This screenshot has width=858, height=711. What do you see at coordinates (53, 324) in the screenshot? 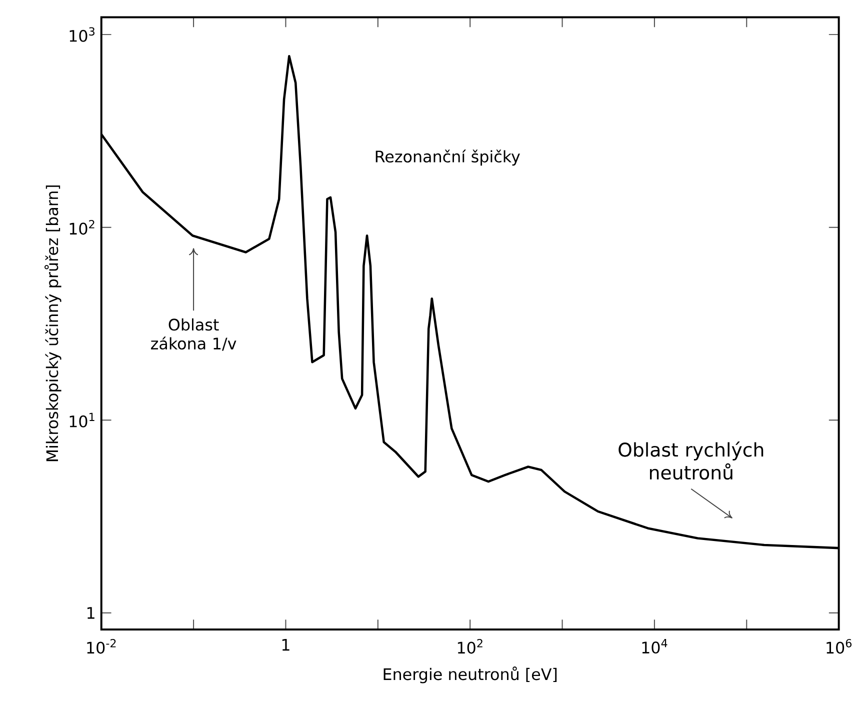
I see `y-axis-title: Mikroskopický účinný průřez [barn]` at bounding box center [53, 324].